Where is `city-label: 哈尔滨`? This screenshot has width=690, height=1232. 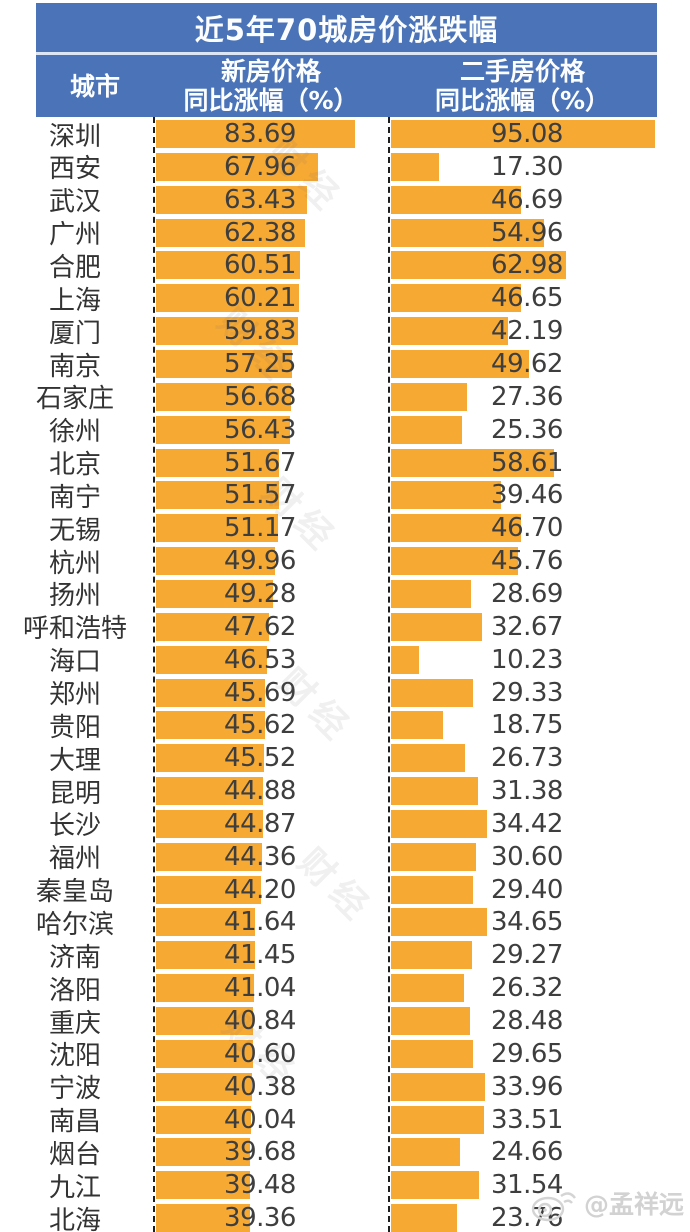
city-label: 哈尔滨 is located at coordinates (74, 924).